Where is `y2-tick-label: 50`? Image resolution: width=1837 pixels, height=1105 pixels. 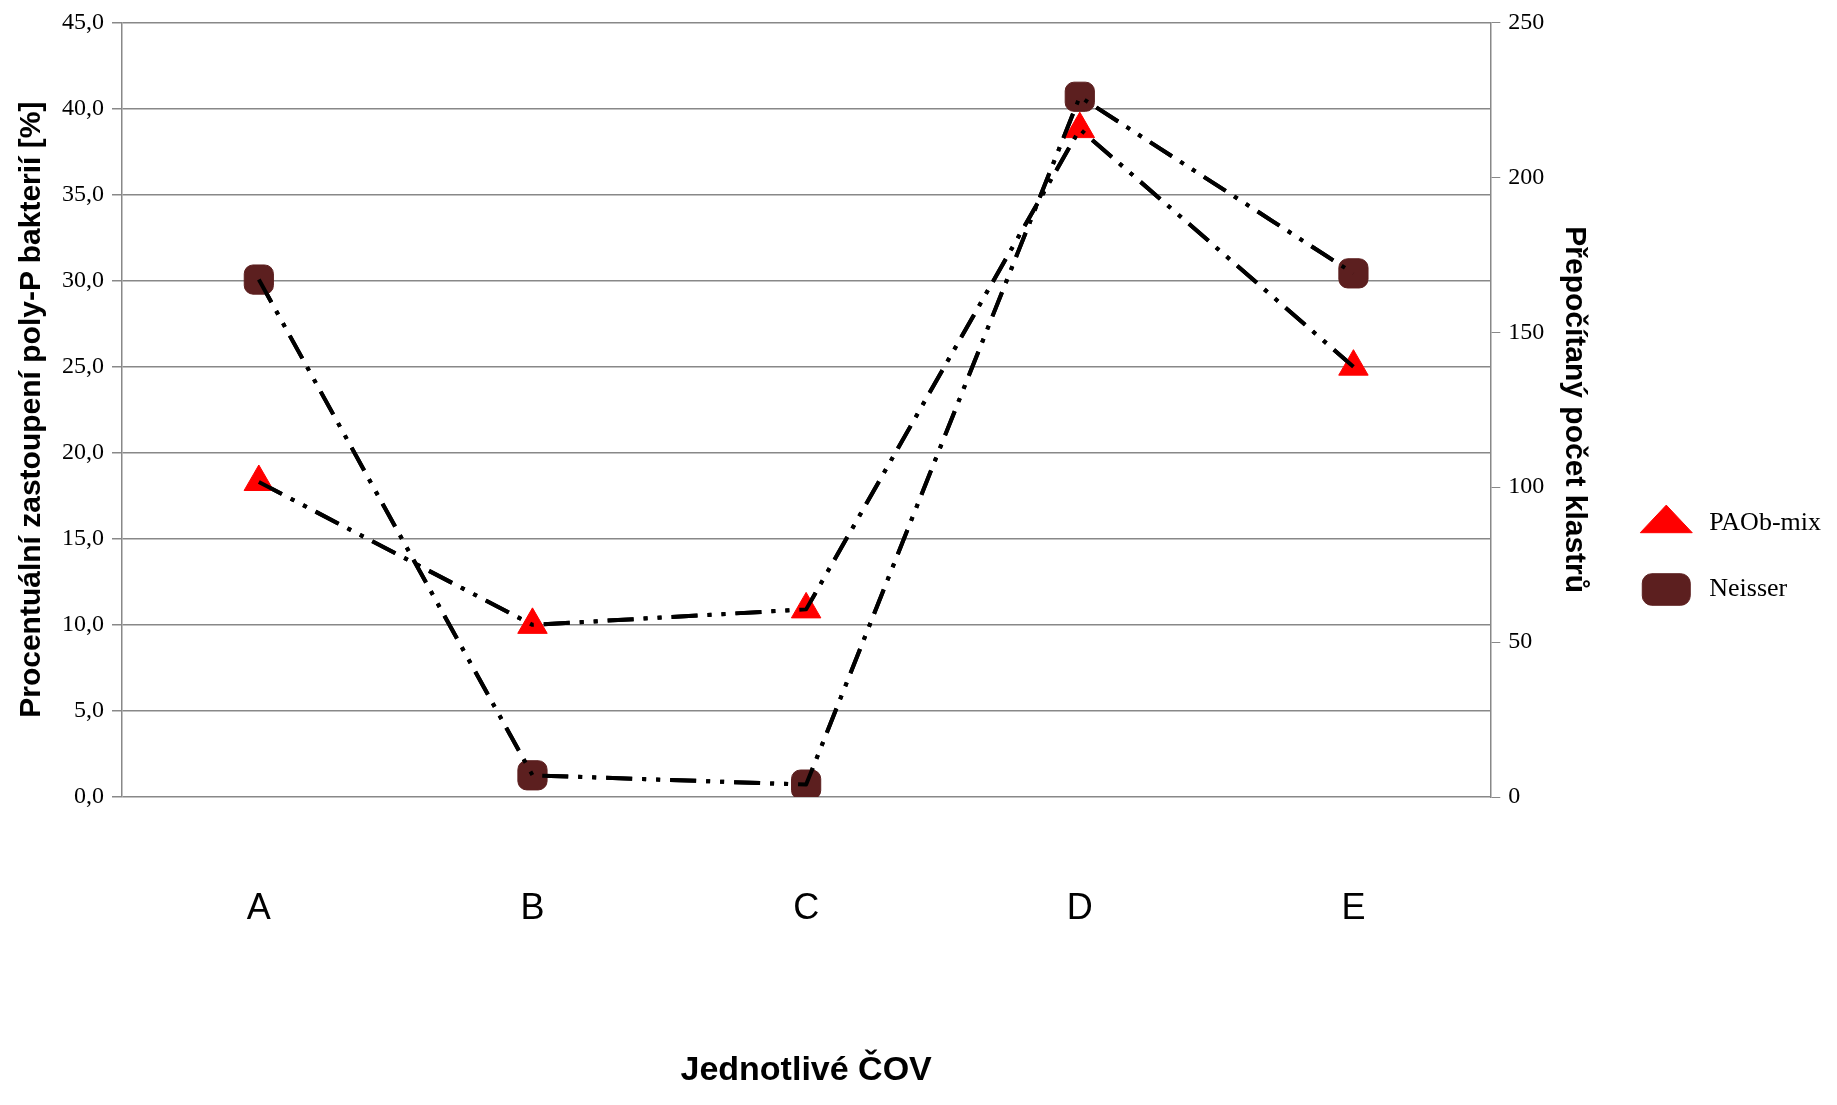
y2-tick-label: 50 is located at coordinates (1520, 640).